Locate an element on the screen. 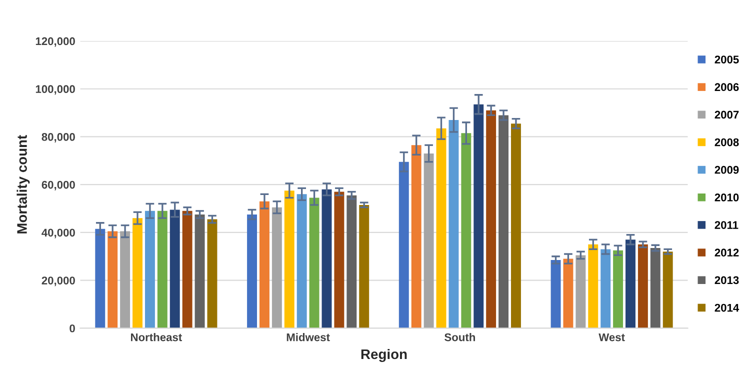 The height and width of the screenshot is (387, 750). x-tick-label: West is located at coordinates (611, 337).